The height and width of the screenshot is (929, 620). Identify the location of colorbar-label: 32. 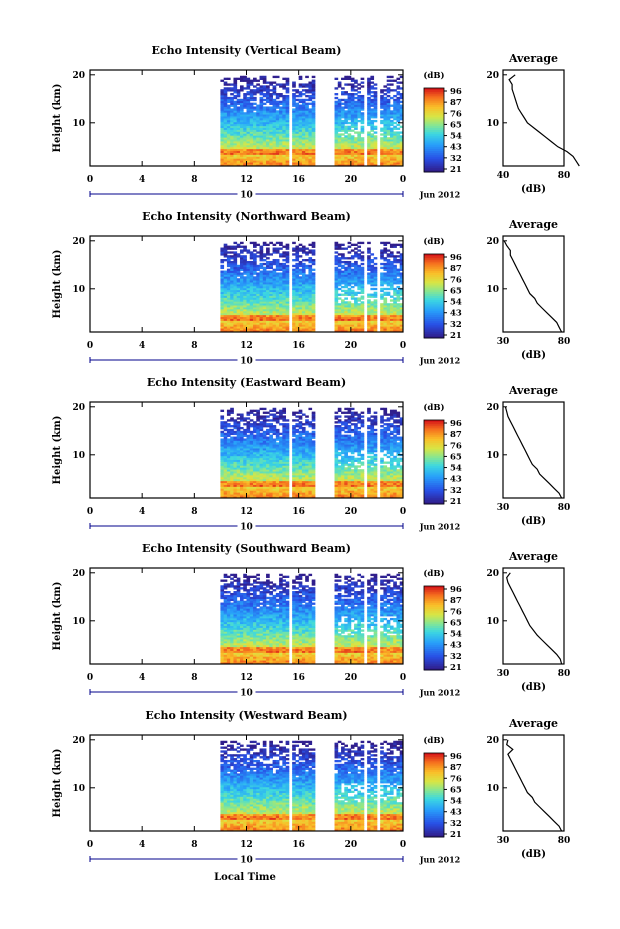
(456, 325).